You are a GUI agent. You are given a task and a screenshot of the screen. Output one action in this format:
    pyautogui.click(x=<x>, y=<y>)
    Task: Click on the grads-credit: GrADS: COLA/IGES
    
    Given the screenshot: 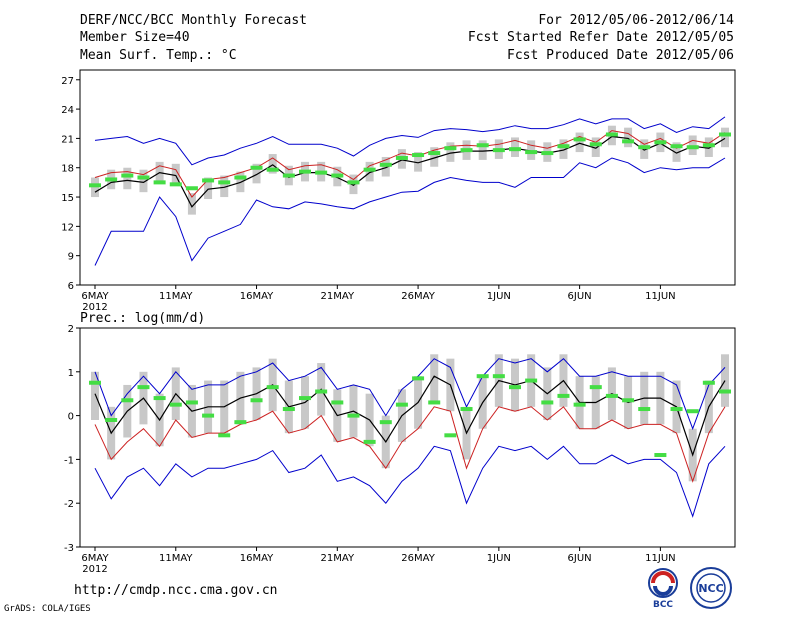 What is the action you would take?
    pyautogui.click(x=47, y=609)
    